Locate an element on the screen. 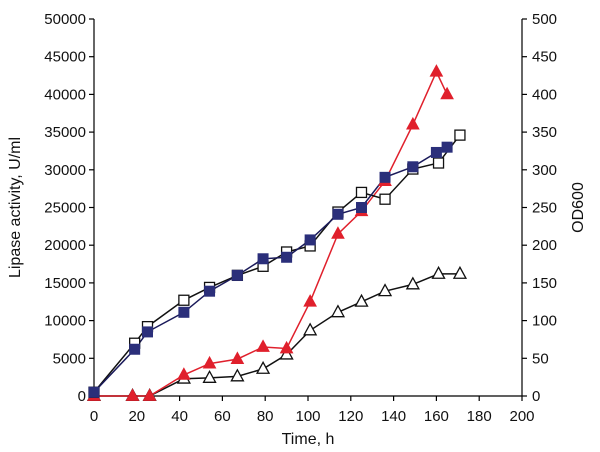  right-y-axis-title: OD600 is located at coordinates (578, 207).